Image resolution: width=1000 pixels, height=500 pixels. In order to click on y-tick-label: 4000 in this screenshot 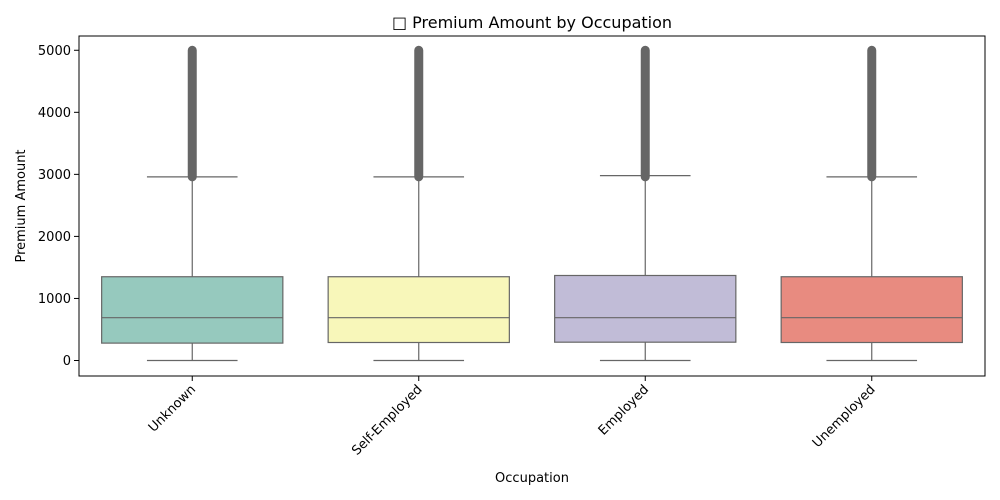, I will do `click(54, 113)`.